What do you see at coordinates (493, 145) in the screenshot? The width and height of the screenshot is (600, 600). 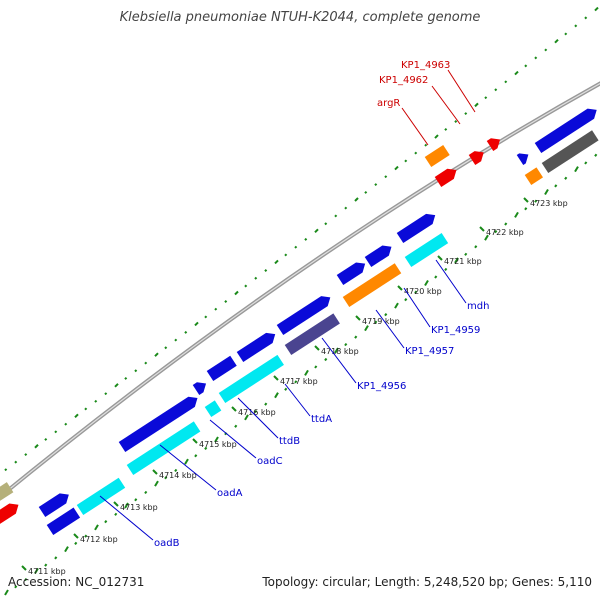 I see `gene-red-shape` at bounding box center [493, 145].